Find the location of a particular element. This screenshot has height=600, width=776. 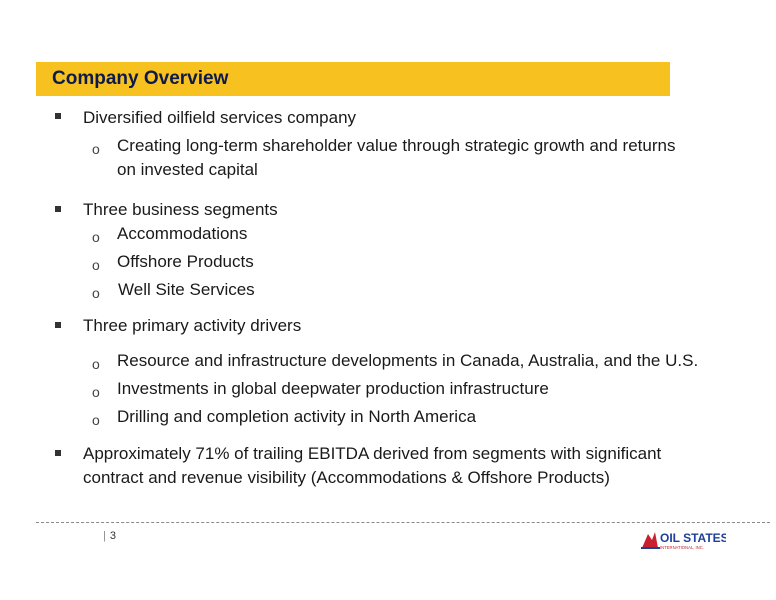

title-bar: Company Overview is located at coordinates (353, 79).